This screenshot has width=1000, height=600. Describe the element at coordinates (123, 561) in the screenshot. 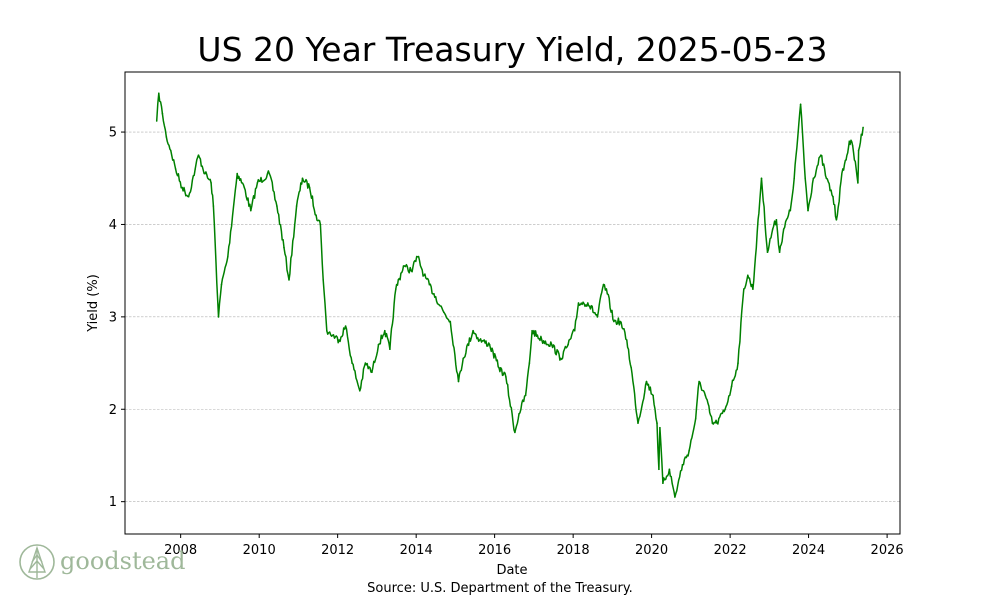

I see `logo-text: goodstead` at that location.